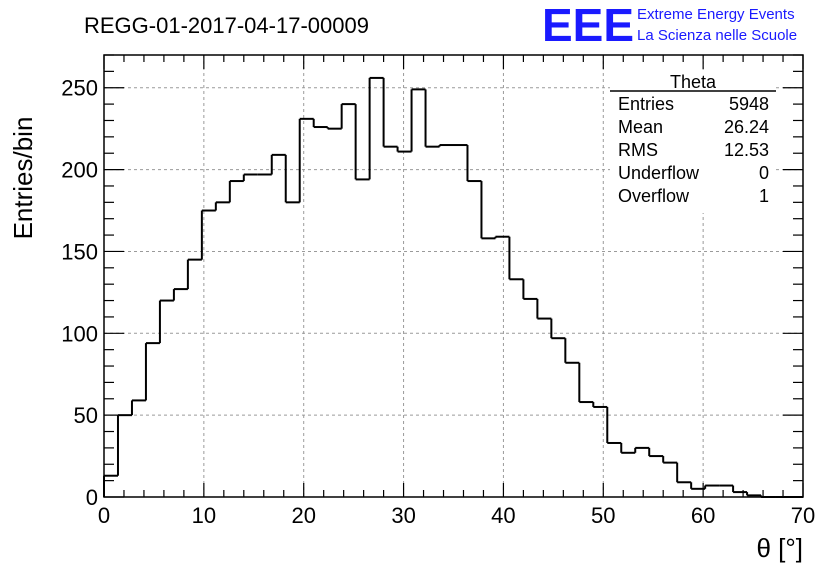 The height and width of the screenshot is (572, 836). What do you see at coordinates (659, 173) in the screenshot?
I see `stats-row-label: Underflow` at bounding box center [659, 173].